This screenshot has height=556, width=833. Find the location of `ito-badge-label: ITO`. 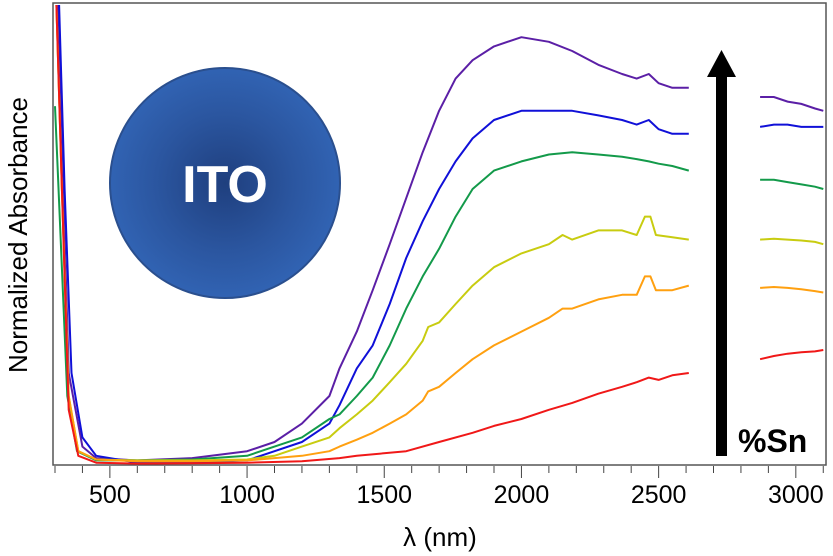

ito-badge-label: ITO is located at coordinates (225, 185).